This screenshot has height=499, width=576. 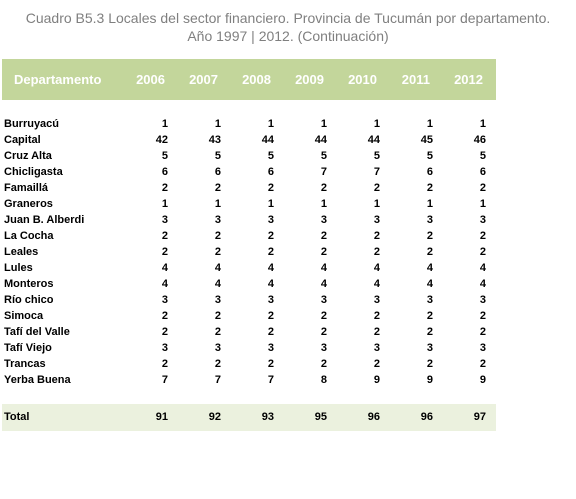 I want to click on table-row: Monteros 4 4 4 4 4 4 4, so click(x=249, y=284).